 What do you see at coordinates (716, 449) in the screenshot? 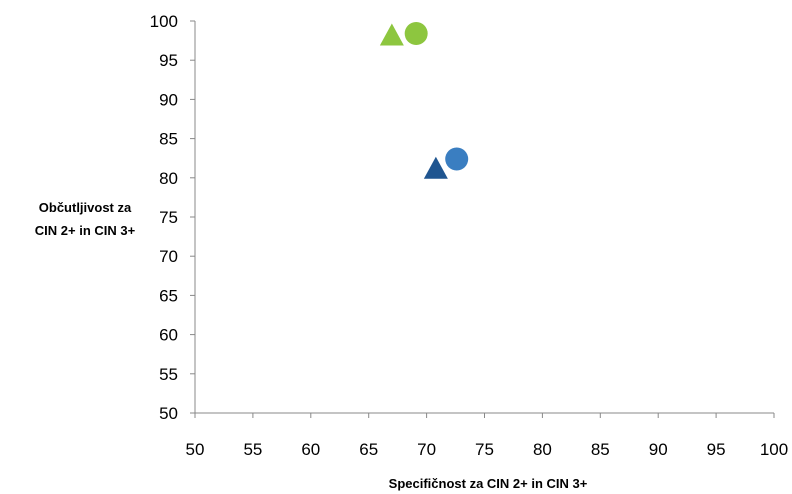
I see `x-tick-label: 95` at bounding box center [716, 449].